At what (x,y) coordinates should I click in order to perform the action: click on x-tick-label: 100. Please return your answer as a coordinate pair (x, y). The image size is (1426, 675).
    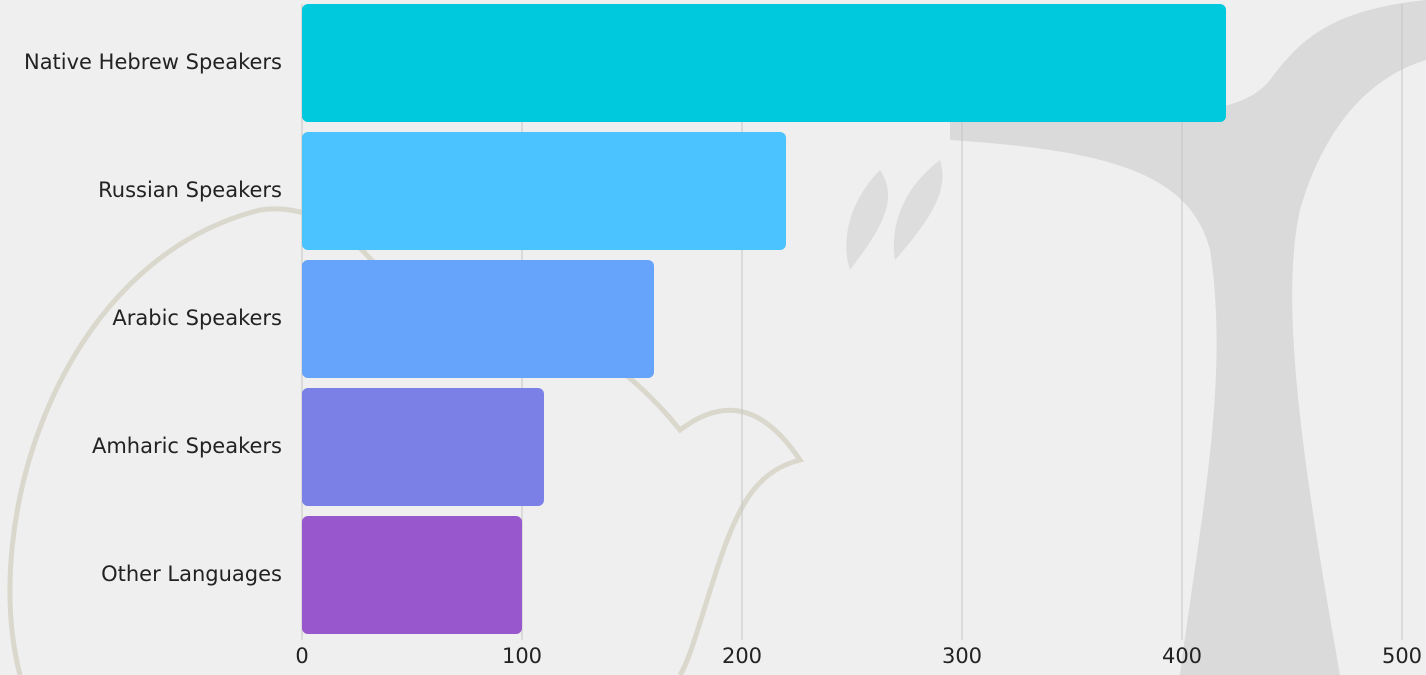
    Looking at the image, I should click on (522, 656).